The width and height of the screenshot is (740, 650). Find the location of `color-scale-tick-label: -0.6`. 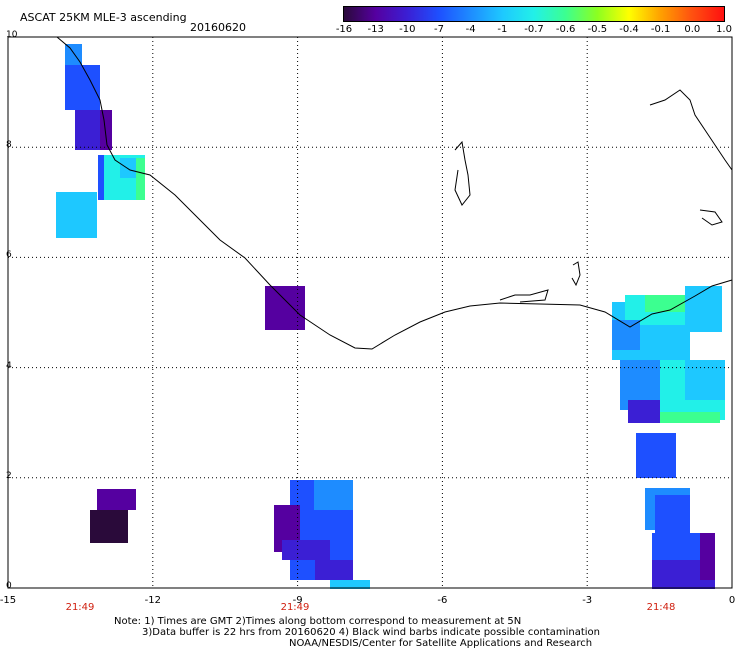

color-scale-tick-label: -0.6 is located at coordinates (565, 29).